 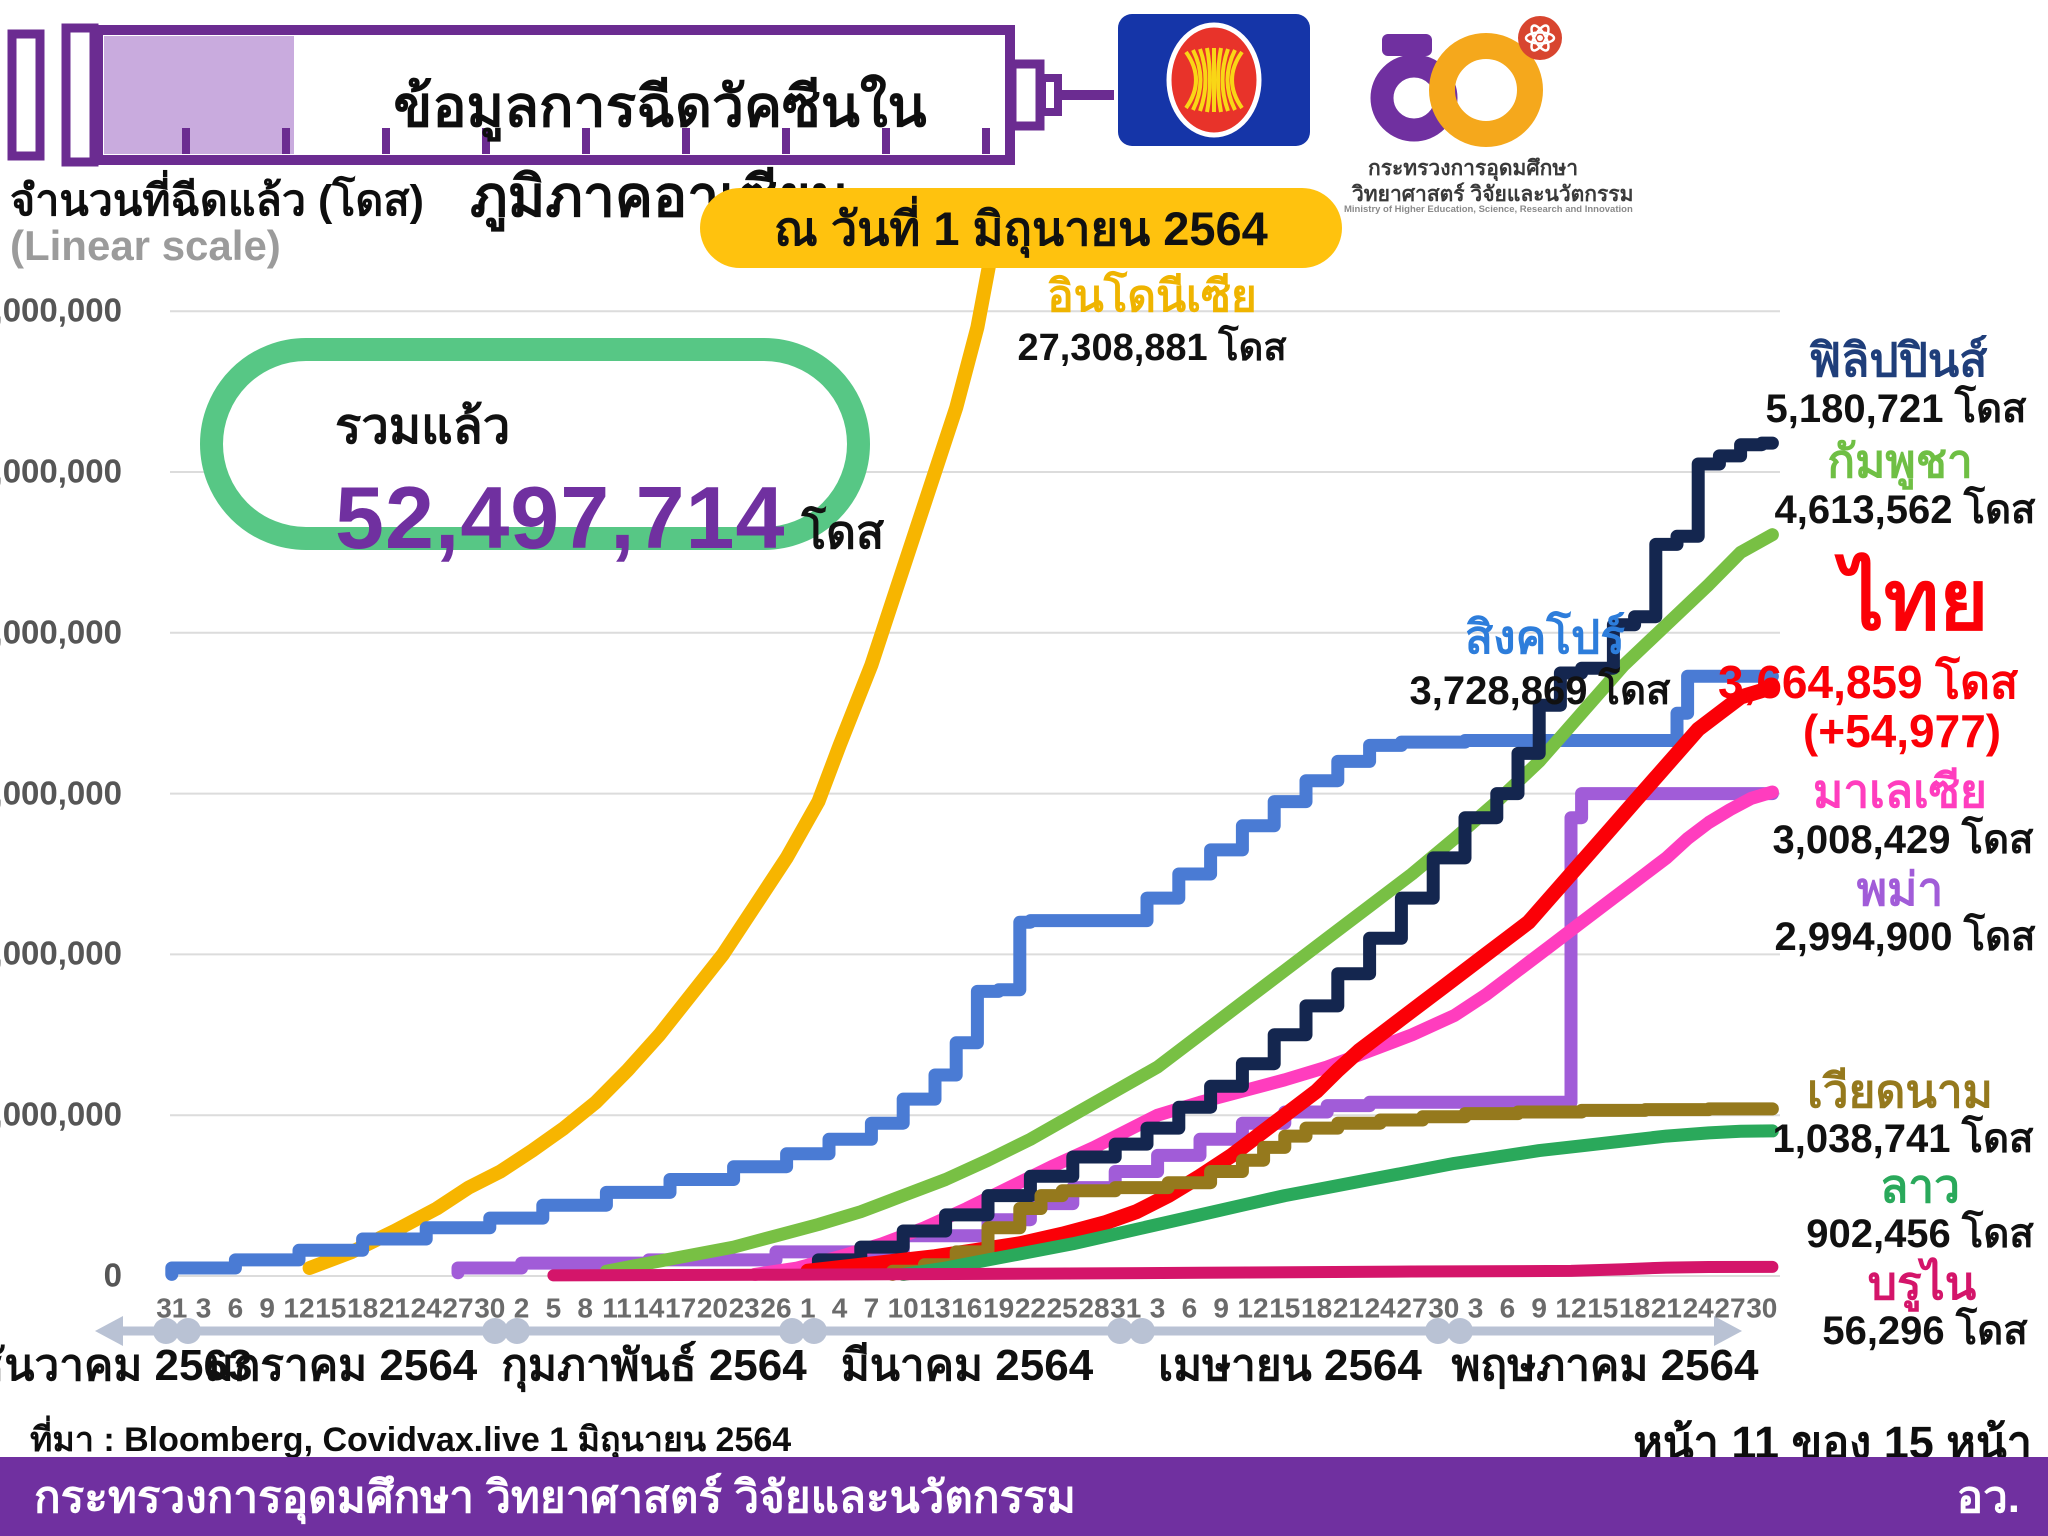 What do you see at coordinates (1922, 1282) in the screenshot?
I see `country-label-brunei: บรูไน` at bounding box center [1922, 1282].